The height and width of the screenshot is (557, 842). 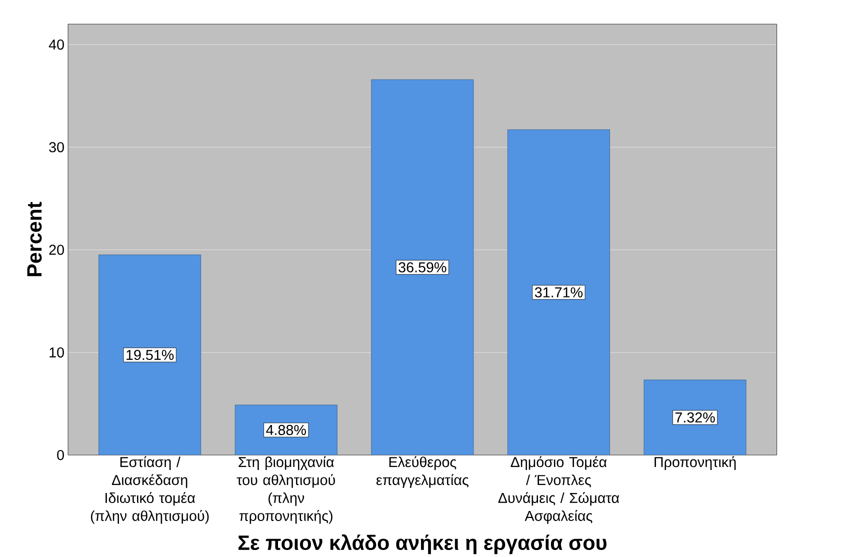 What do you see at coordinates (422, 544) in the screenshot?
I see `x-axis-title: Σε ποιον κλάδο ανήκει η εργασία σου` at bounding box center [422, 544].